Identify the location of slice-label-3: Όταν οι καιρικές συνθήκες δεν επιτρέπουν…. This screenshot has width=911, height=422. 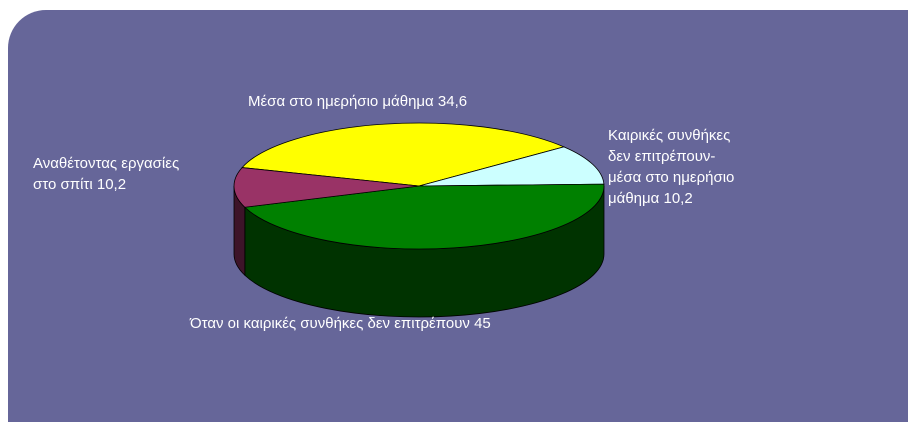
(340, 323).